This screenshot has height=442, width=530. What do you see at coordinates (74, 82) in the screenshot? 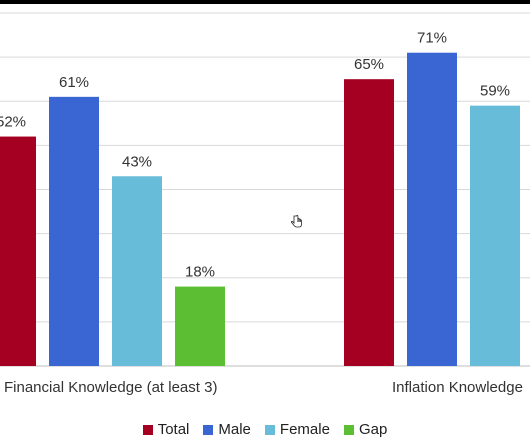
I see `data-label-male-0: 61%` at bounding box center [74, 82].